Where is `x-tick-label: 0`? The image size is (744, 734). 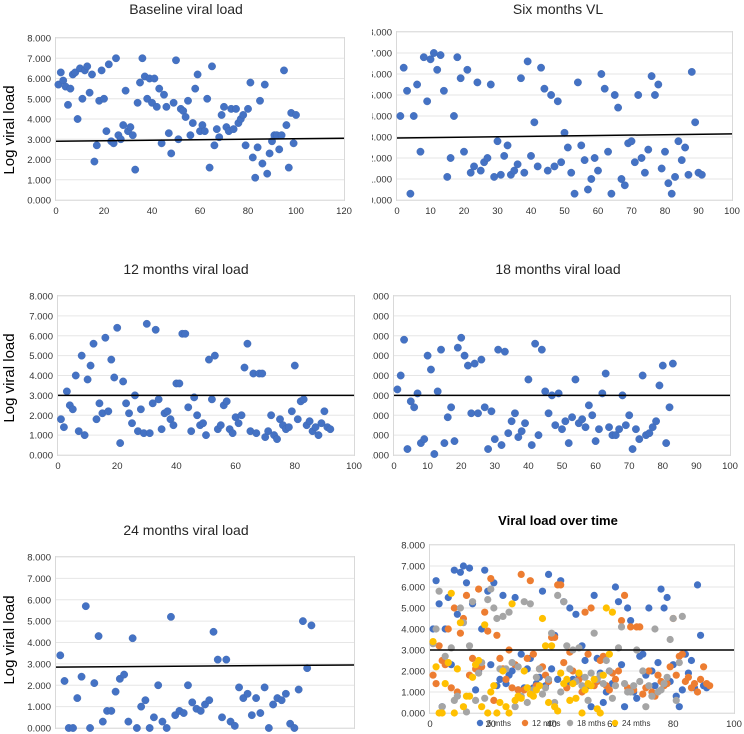 x-tick-label: 0 is located at coordinates (57, 466).